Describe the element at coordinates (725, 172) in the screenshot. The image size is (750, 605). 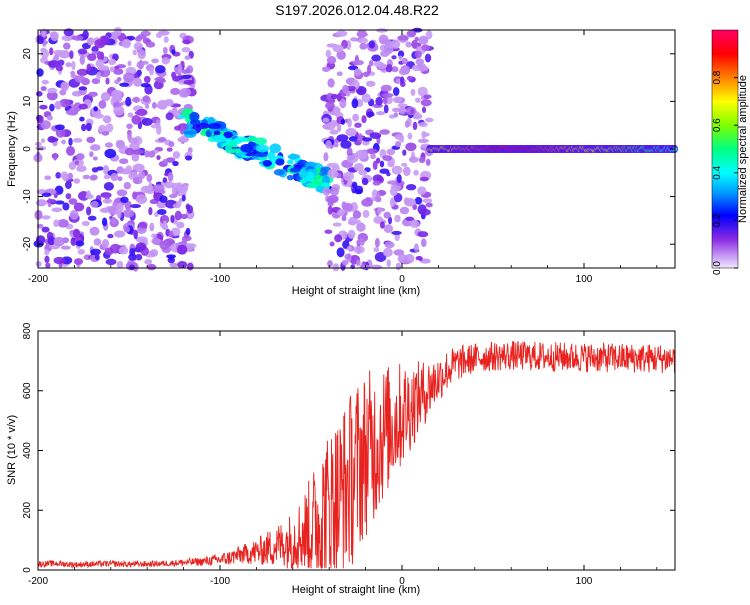
I see `colorbar-axis: 0.0 0.2 0.4 0.6 0.8` at that location.